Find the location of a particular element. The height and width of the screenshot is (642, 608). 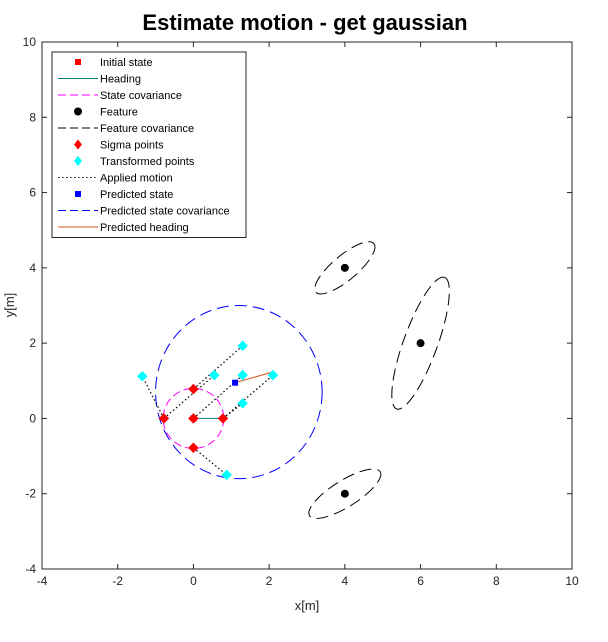

predicted-heading-line is located at coordinates (253, 378).